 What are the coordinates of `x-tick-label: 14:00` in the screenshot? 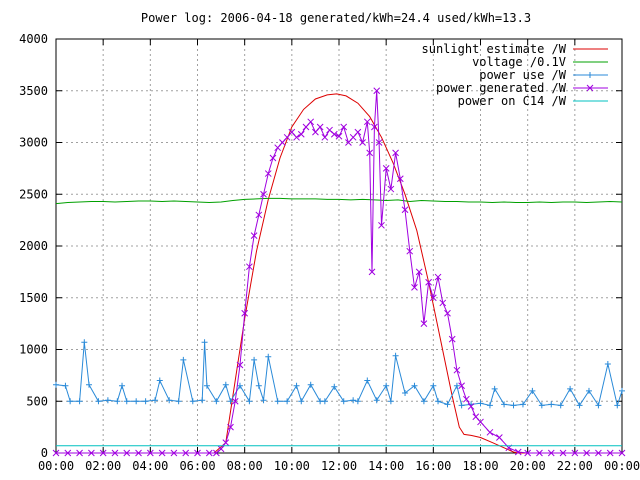 It's located at (386, 466).